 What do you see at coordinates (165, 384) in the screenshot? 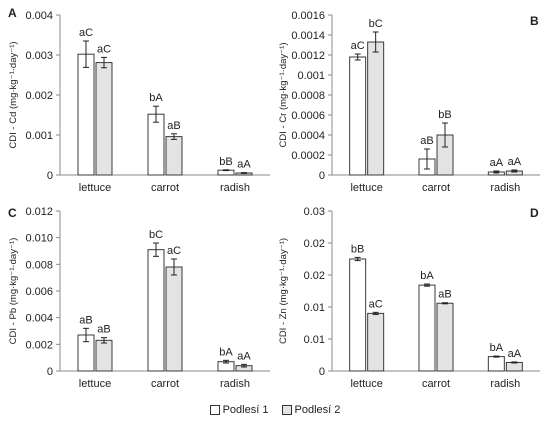
I see `category-label-c: carrot` at bounding box center [165, 384].